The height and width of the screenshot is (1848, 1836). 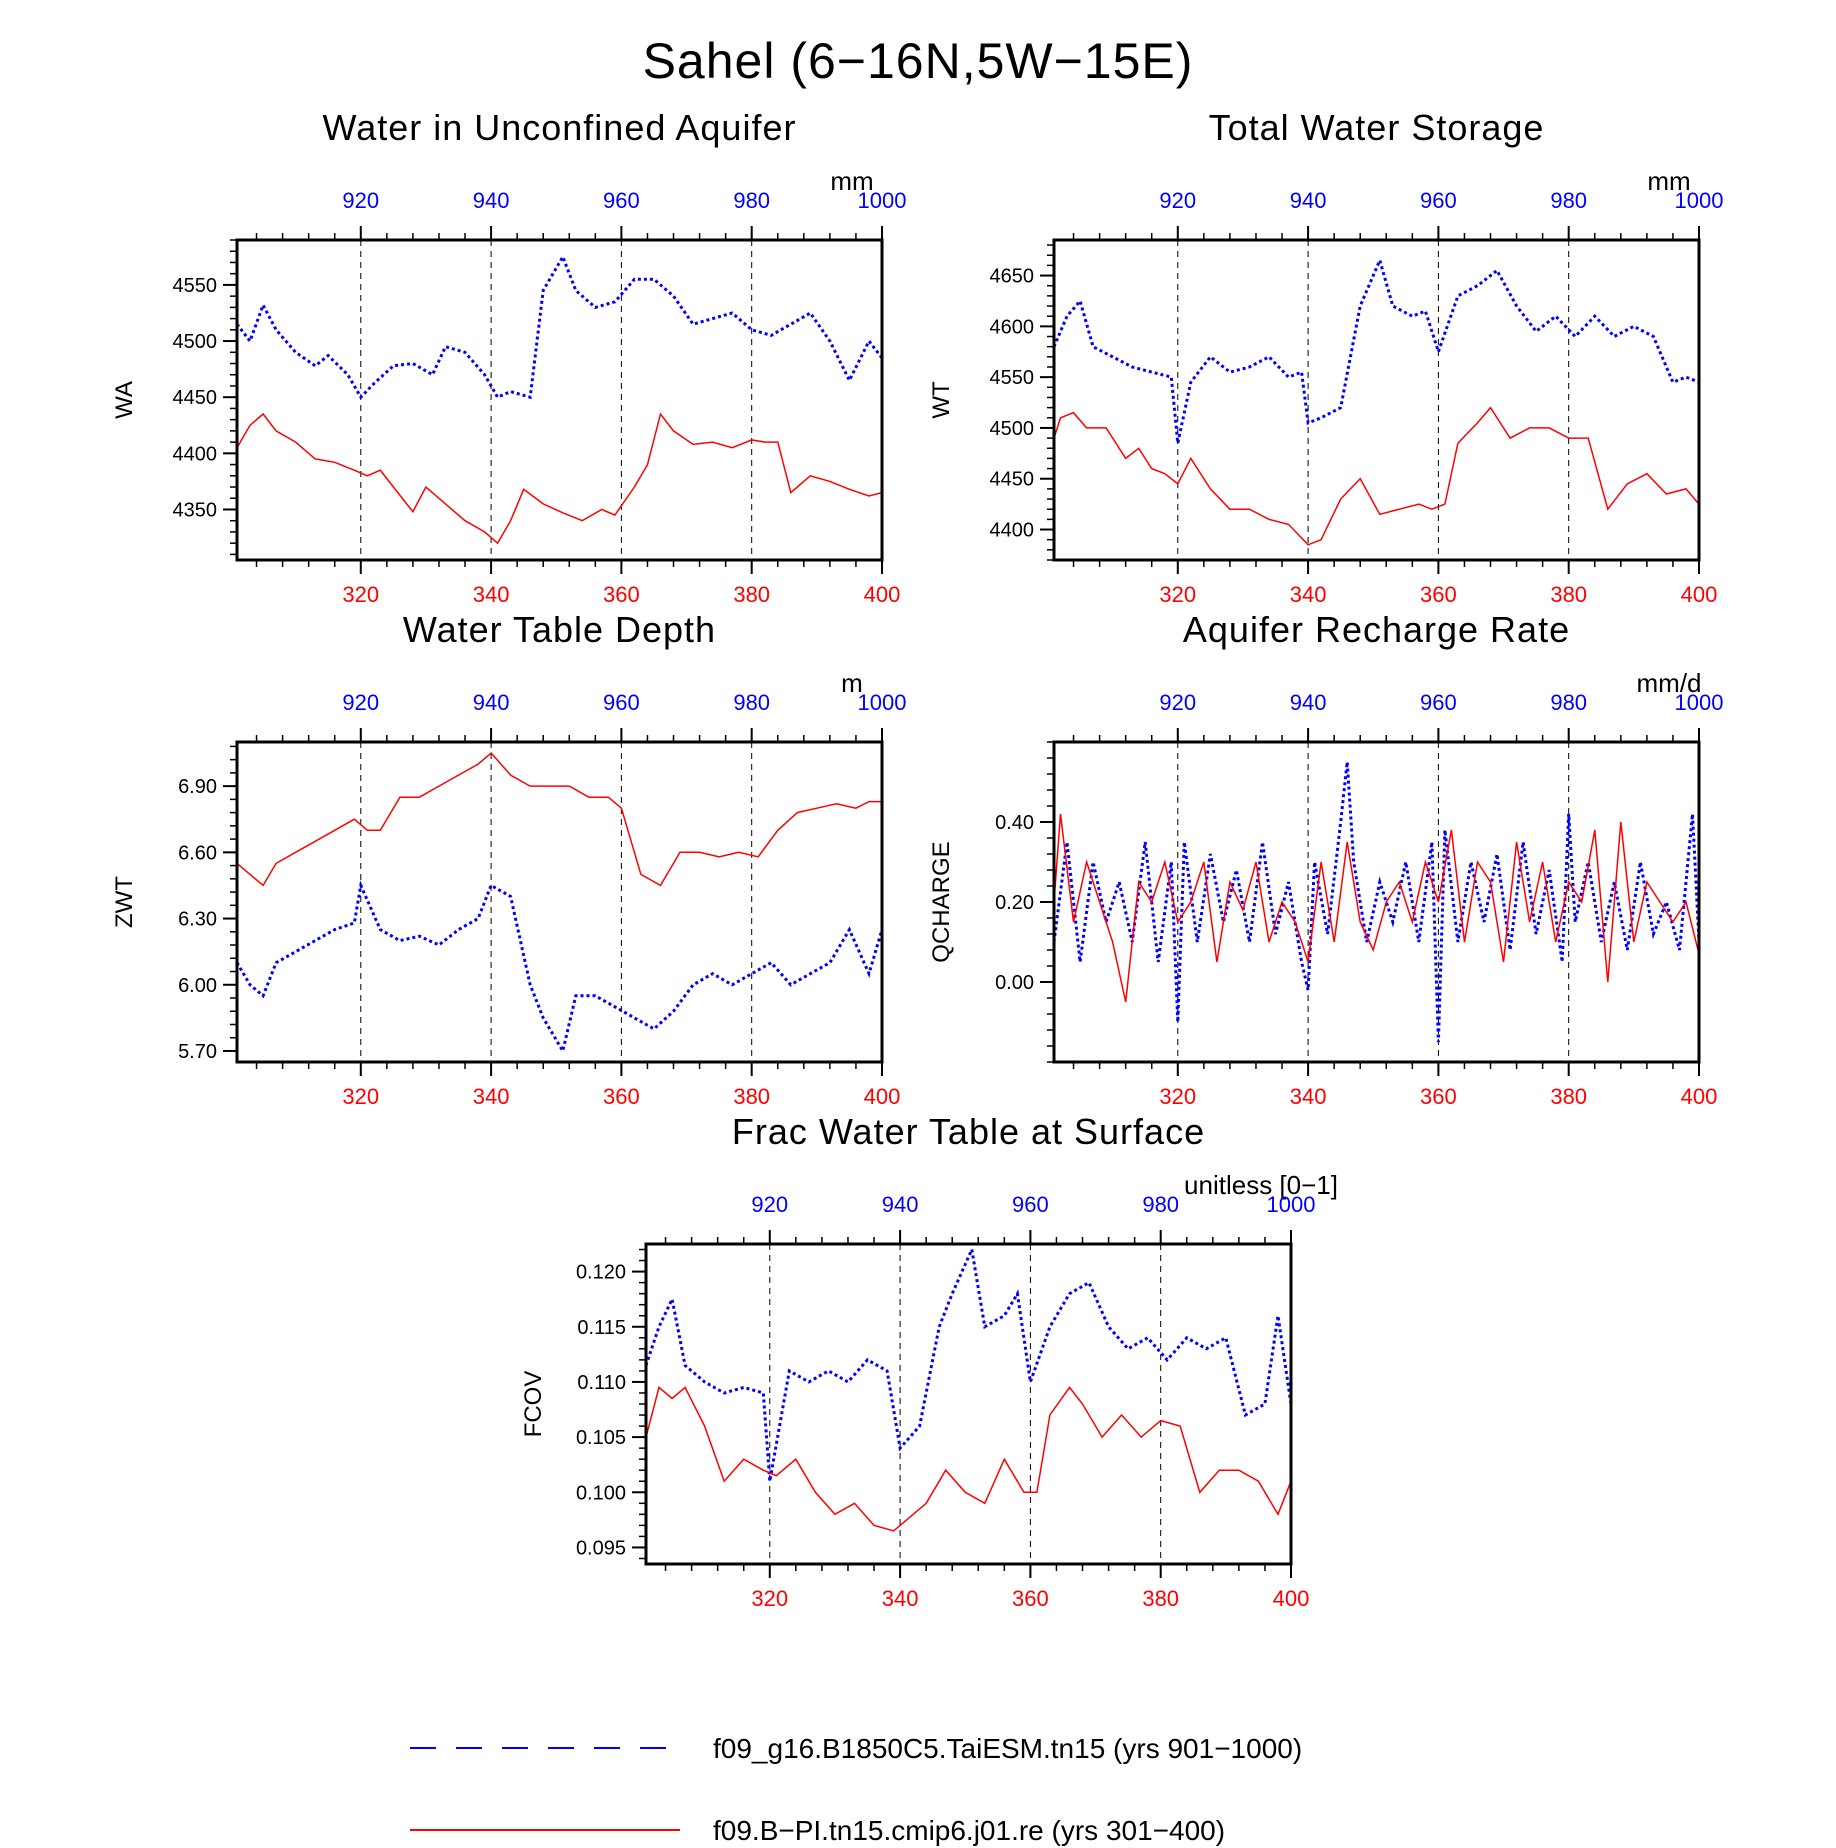 What do you see at coordinates (1014, 983) in the screenshot?
I see `y-tick-label: 0.00` at bounding box center [1014, 983].